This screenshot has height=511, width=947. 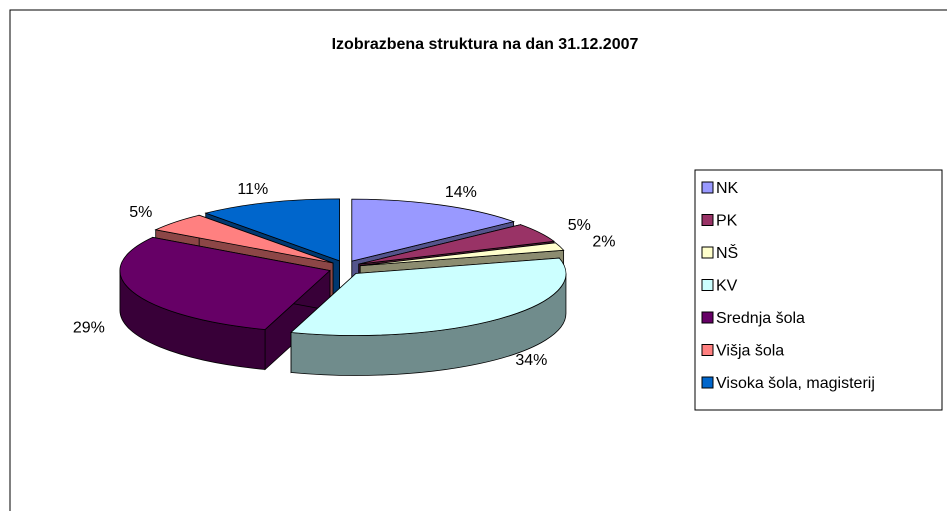 I want to click on legend-label: NŠ, so click(x=727, y=252).